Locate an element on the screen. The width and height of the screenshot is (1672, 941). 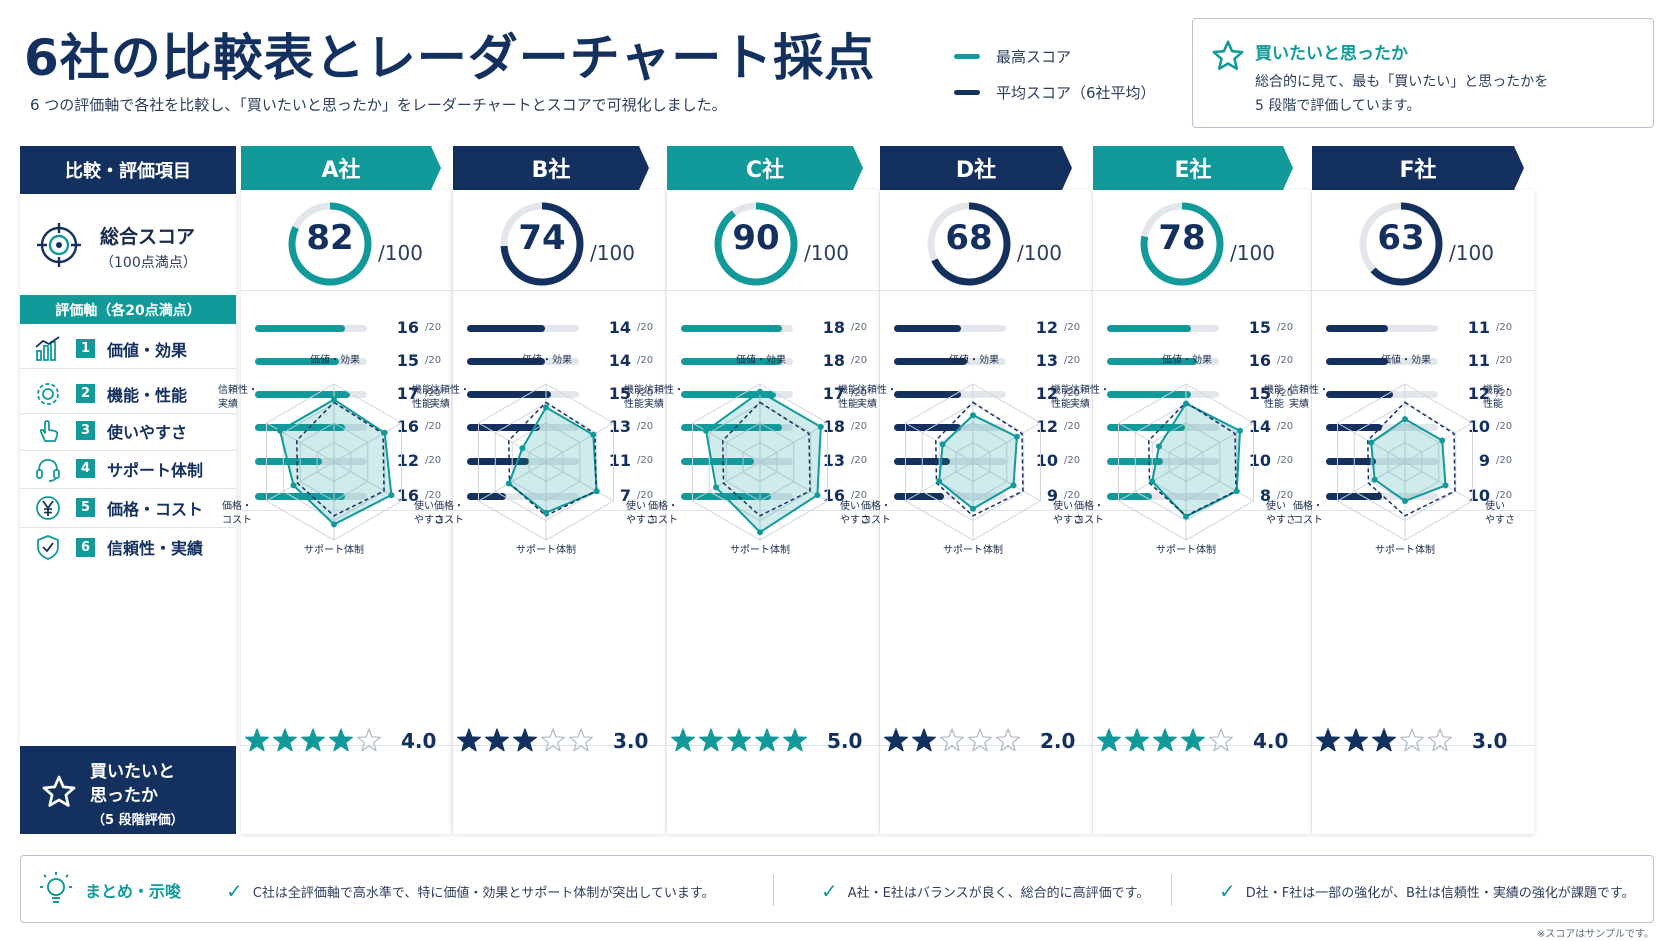
note-title: 買いたいと思ったか is located at coordinates (1331, 54).